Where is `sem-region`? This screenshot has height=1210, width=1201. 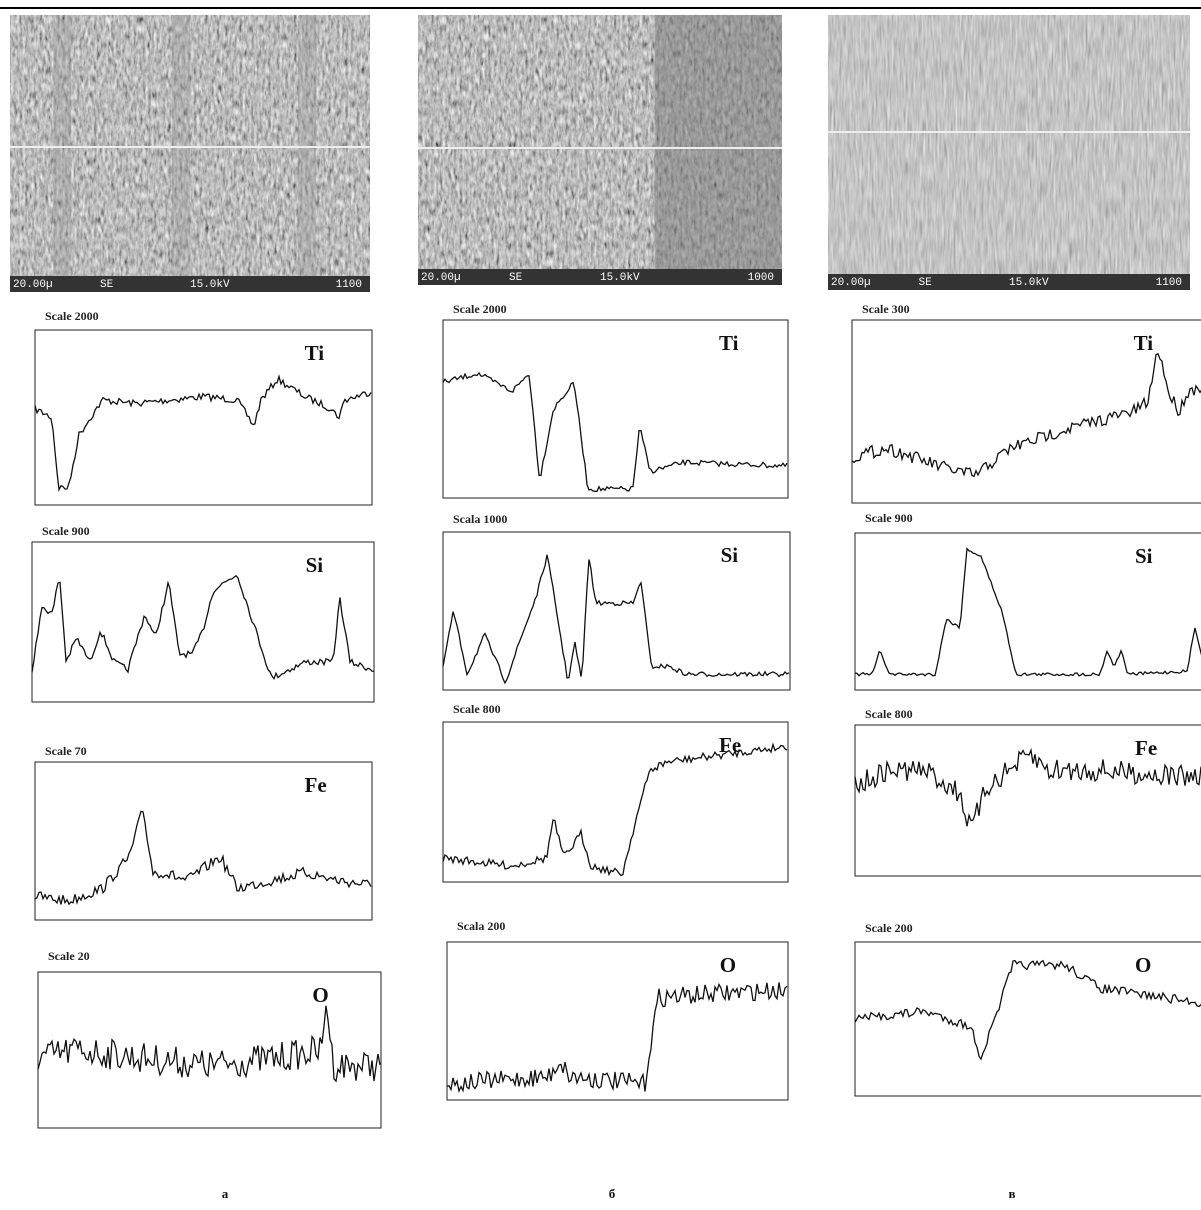
sem-region is located at coordinates (718, 142).